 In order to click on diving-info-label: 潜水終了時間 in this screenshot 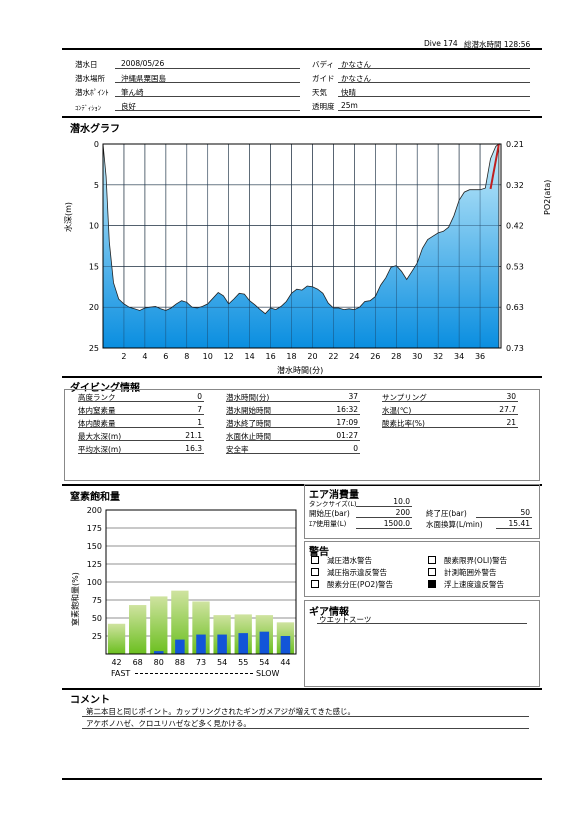, I will do `click(248, 423)`.